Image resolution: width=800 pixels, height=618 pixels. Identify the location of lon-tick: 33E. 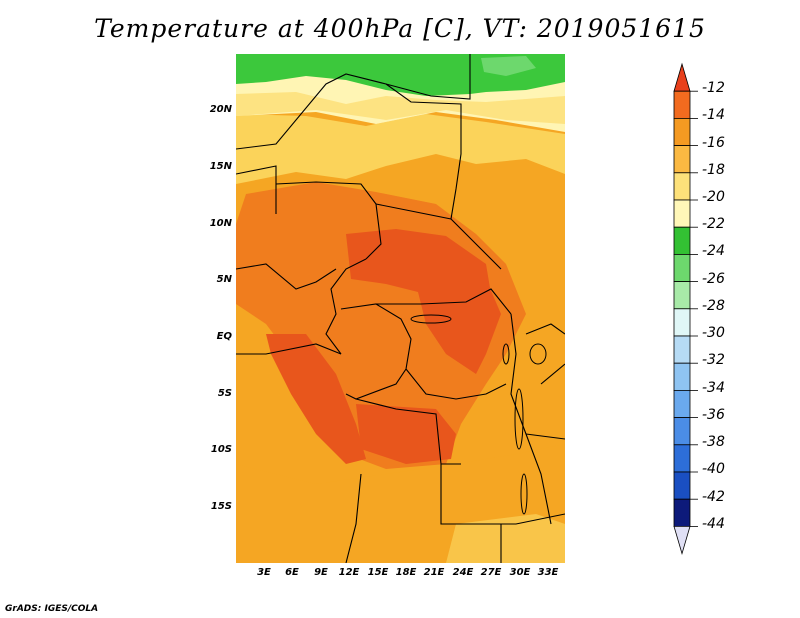
(548, 572).